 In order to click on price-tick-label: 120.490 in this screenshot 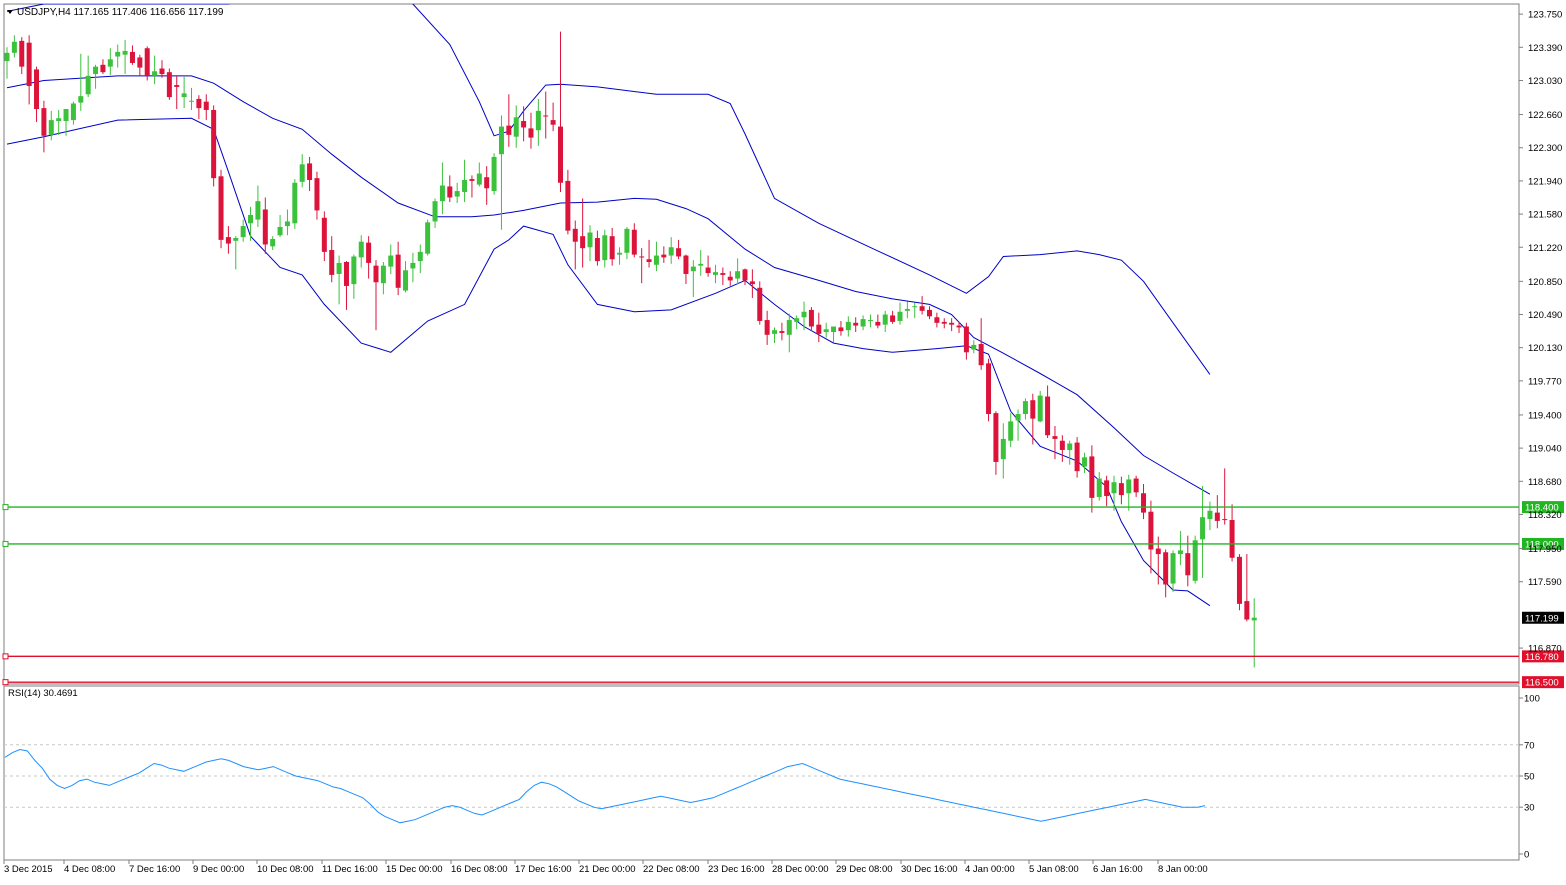, I will do `click(1545, 315)`.